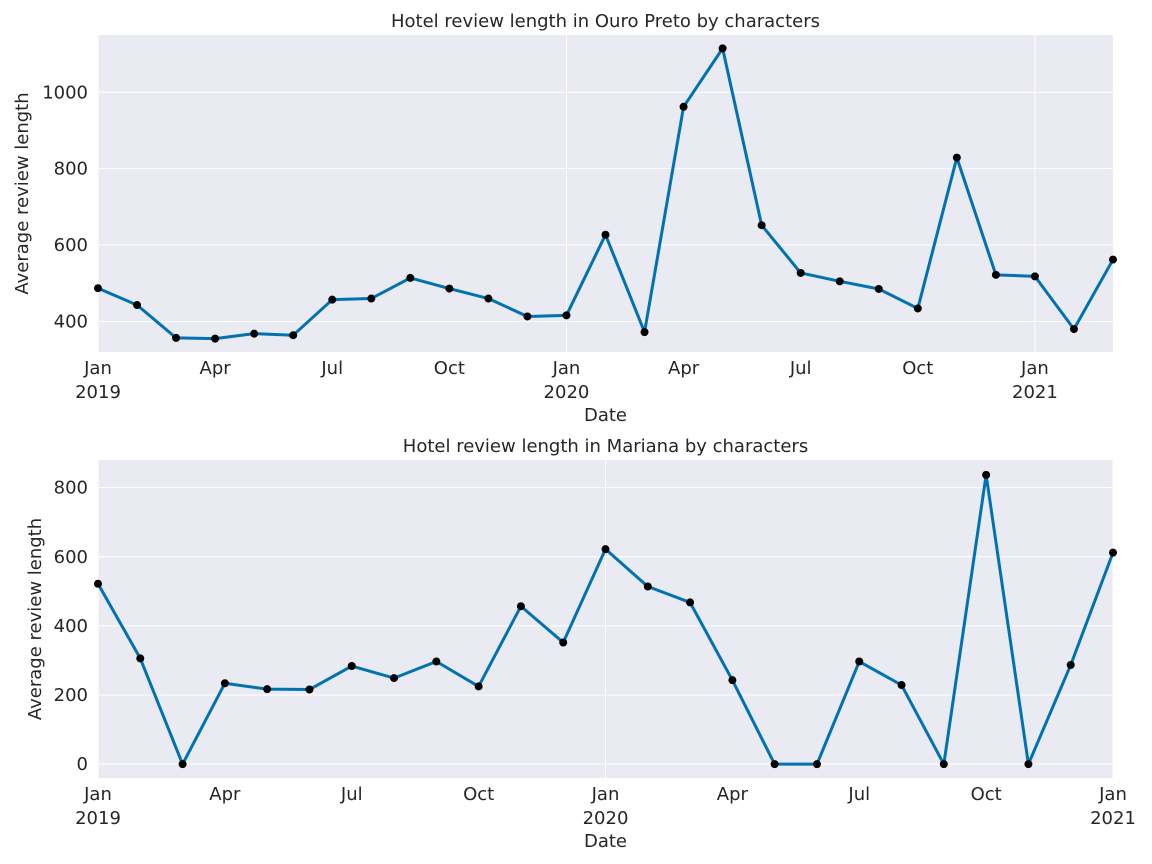  I want to click on y-tick-label: 200, so click(71, 695).